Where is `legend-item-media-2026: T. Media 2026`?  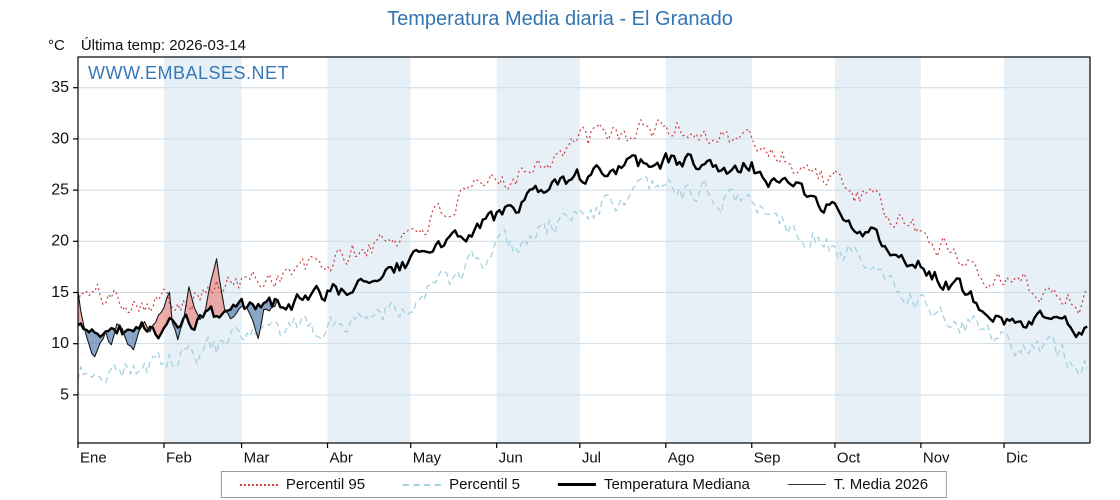
legend-item-media-2026: T. Media 2026 is located at coordinates (858, 484).